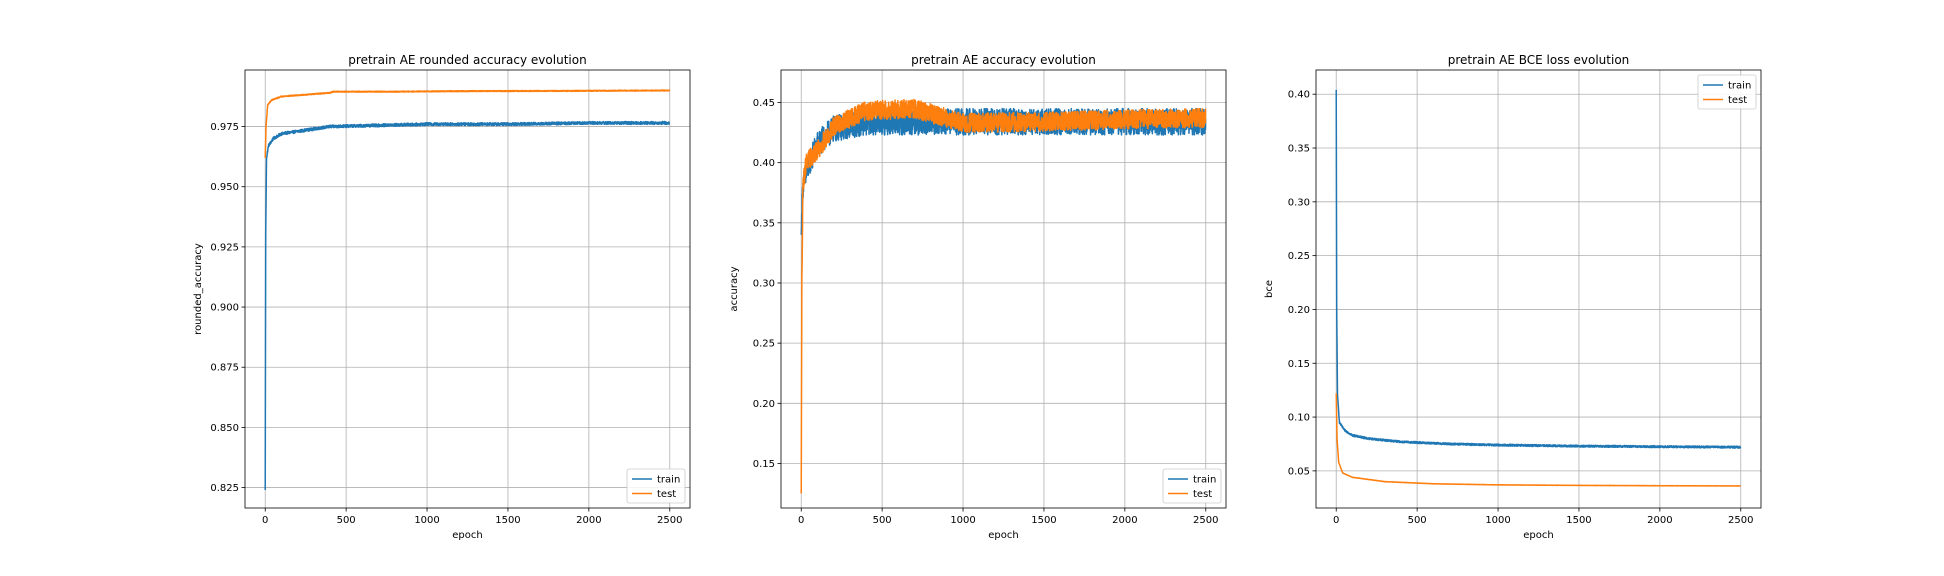 The height and width of the screenshot is (576, 1944). Describe the element at coordinates (224, 187) in the screenshot. I see `y-tick-label: 0.950` at that location.